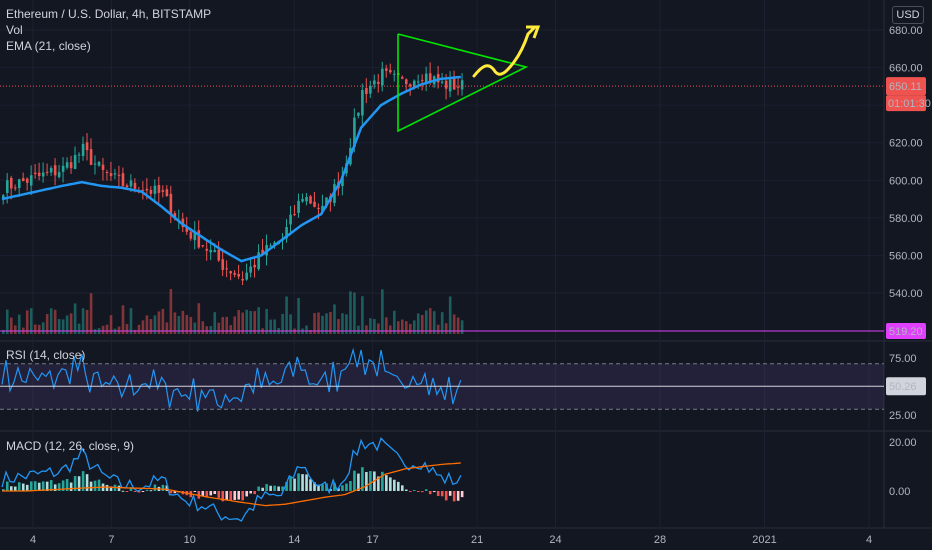 The width and height of the screenshot is (932, 550). What do you see at coordinates (903, 359) in the screenshot?
I see `rsi-y-tick-label: 75.00` at bounding box center [903, 359].